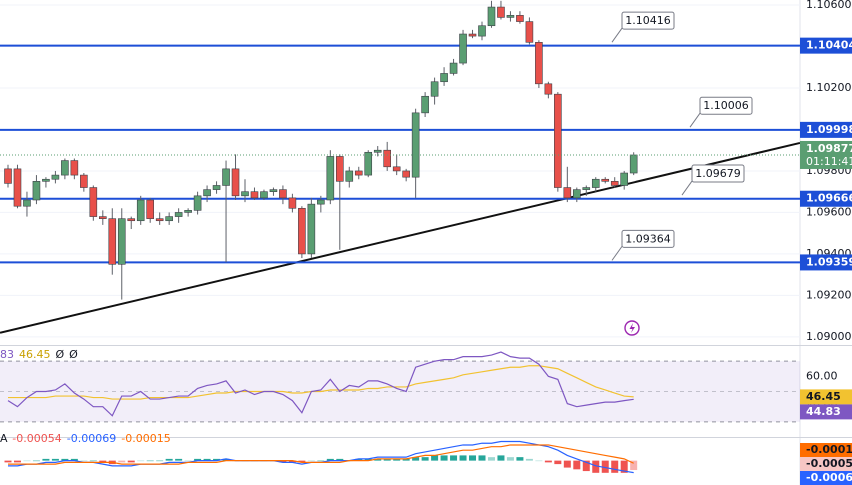 This screenshot has height=485, width=852. I want to click on signal-line, so click(321, 454).